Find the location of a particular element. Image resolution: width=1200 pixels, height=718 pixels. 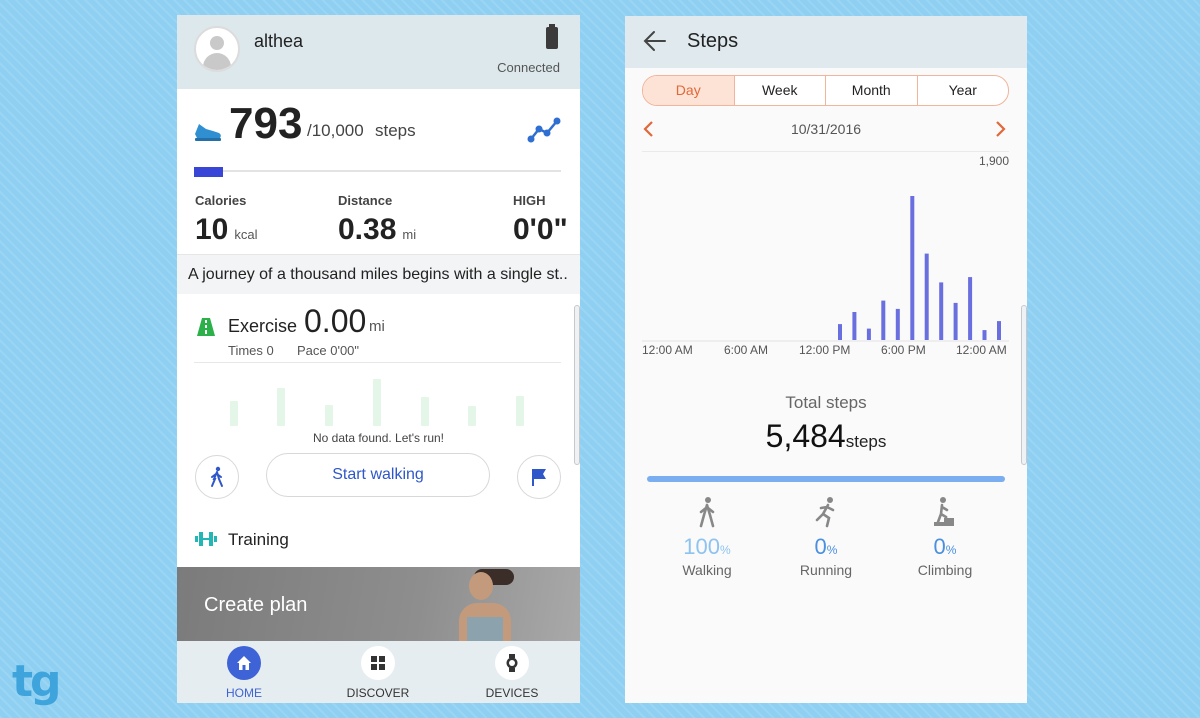

climbing-label: Climbing is located at coordinates (945, 570).